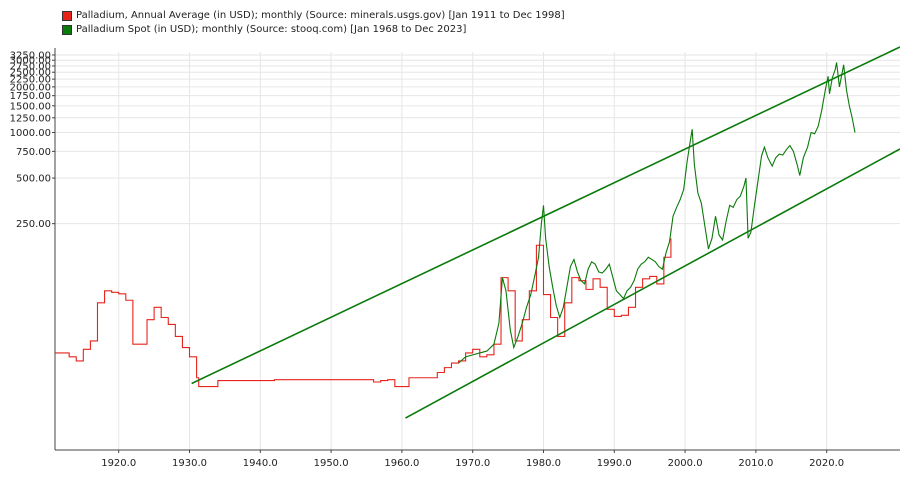 This screenshot has height=480, width=900. I want to click on x-tick-label: 1950.0, so click(331, 463).